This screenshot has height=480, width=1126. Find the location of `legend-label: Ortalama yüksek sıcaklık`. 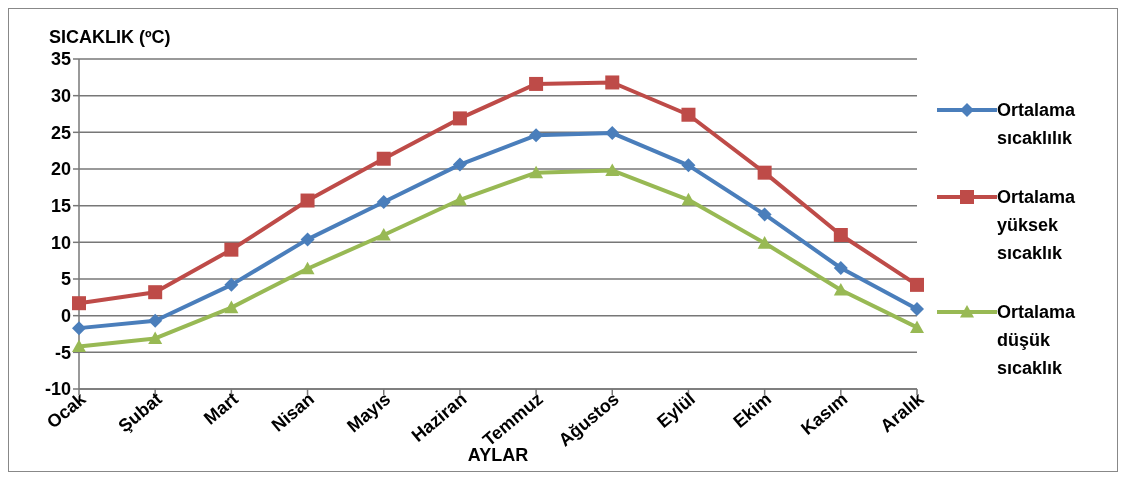

legend-label: Ortalama yüksek sıcaklık is located at coordinates (1037, 225).